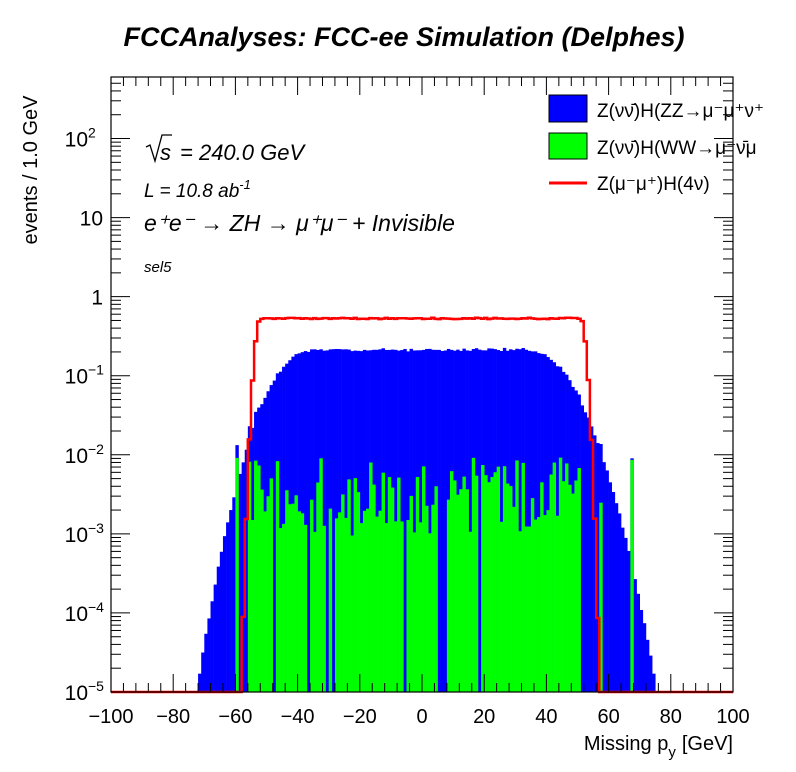 This screenshot has width=796, height=772. Describe the element at coordinates (173, 717) in the screenshot. I see `x-tick-label: −80` at that location.